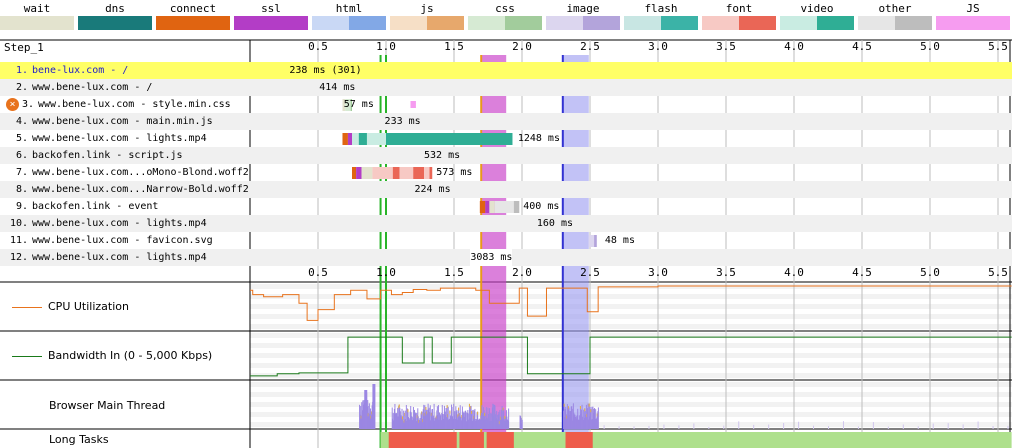 This screenshot has width=1012, height=448. I want to click on request-row: 10. www.bene-lux.com - lights.mp4, so click(506, 223).